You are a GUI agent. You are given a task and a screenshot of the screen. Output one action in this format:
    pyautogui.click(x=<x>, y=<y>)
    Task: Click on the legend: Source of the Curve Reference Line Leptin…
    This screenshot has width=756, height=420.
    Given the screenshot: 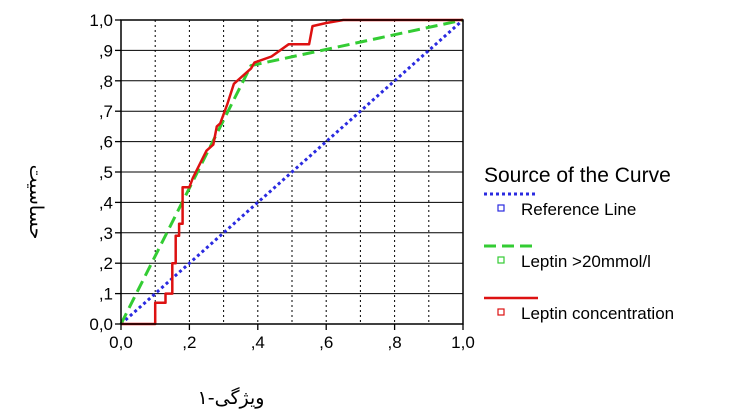 What is the action you would take?
    pyautogui.click(x=579, y=243)
    